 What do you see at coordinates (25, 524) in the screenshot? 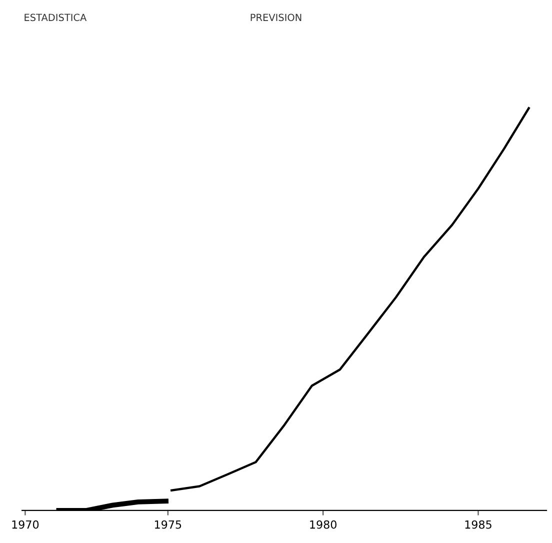
I see `x-tick-label: 1970` at bounding box center [25, 524].